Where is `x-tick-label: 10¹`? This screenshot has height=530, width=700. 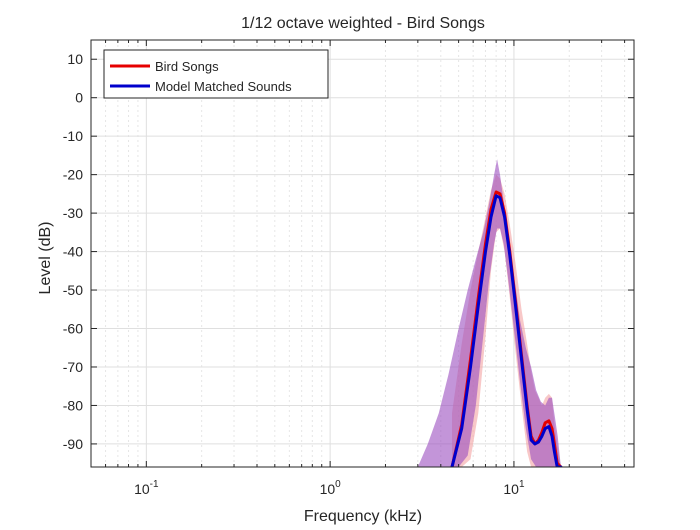 x-tick-label: 10¹ is located at coordinates (514, 488).